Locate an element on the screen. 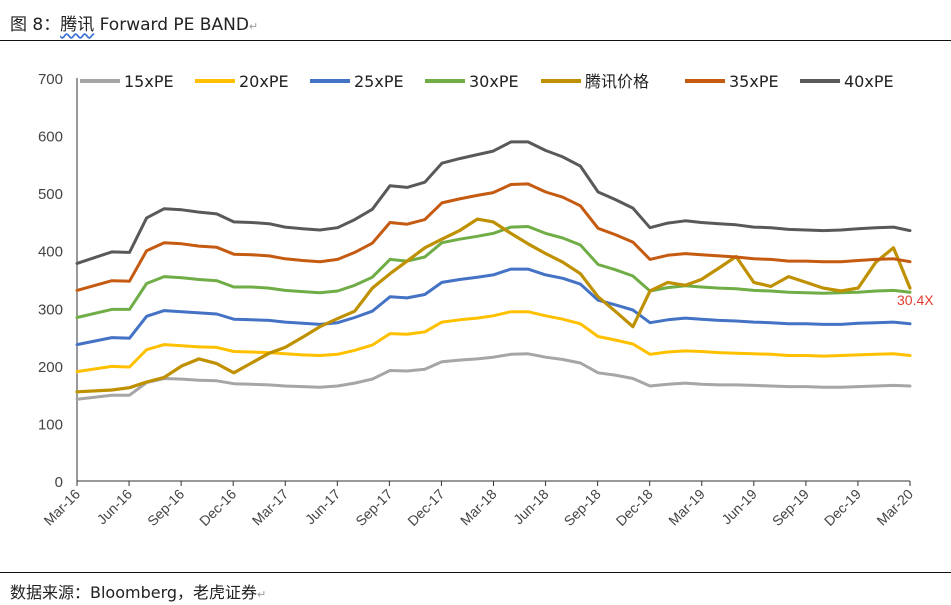 The width and height of the screenshot is (951, 605). x-tick-label: Sep-16 is located at coordinates (165, 507).